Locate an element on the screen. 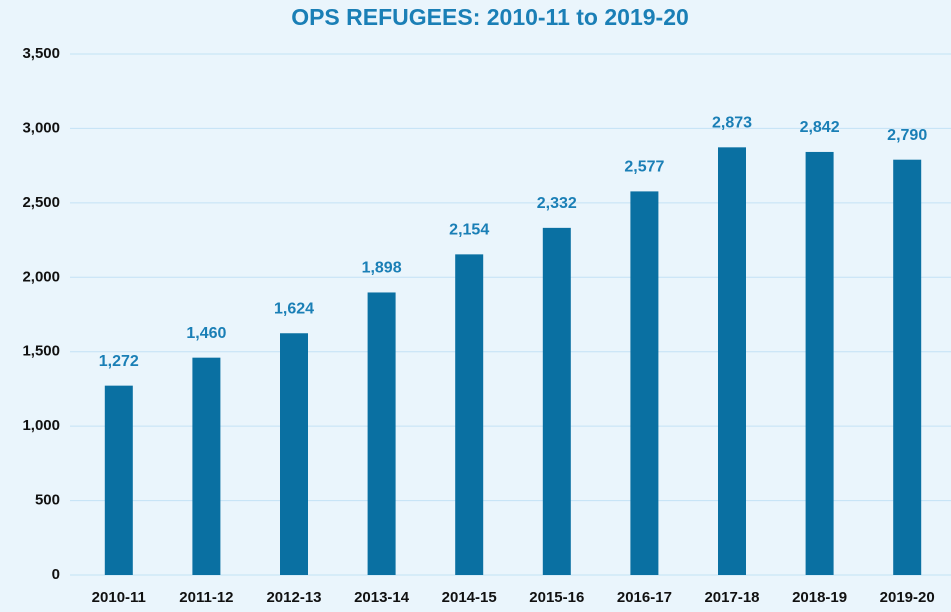 This screenshot has width=951, height=612. y-tick-label: 1,500 is located at coordinates (41, 351).